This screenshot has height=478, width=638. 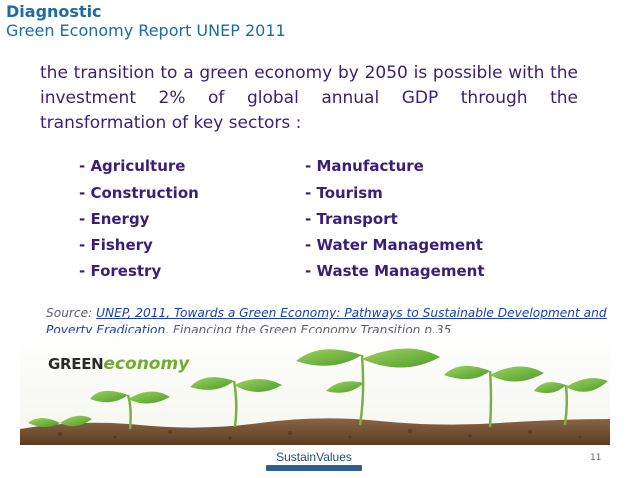 I want to click on sector-item: - Energy, so click(x=114, y=219).